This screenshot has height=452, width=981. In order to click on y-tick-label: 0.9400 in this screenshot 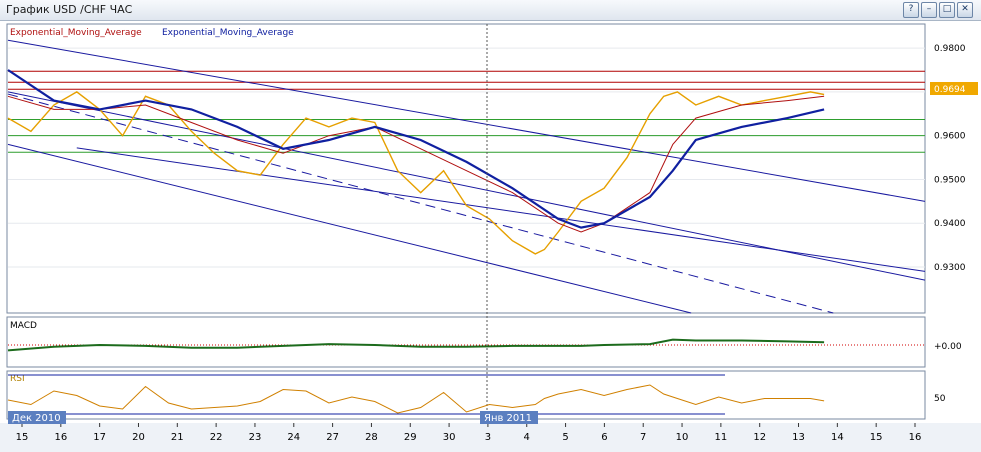, I will do `click(950, 224)`.